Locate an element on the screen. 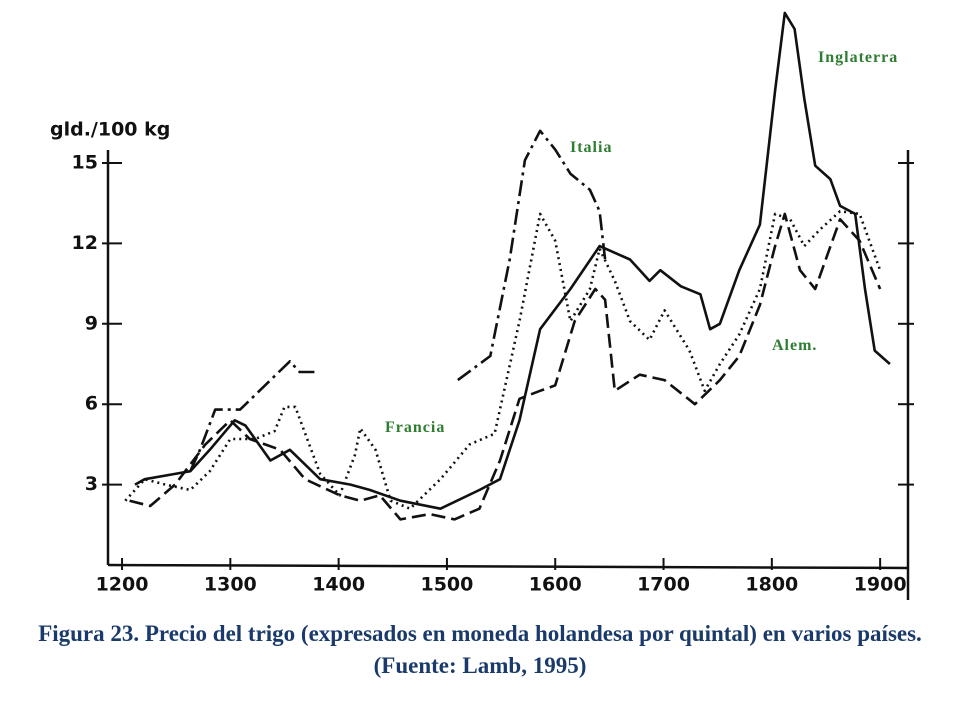  x-tick-label: 1800 is located at coordinates (771, 585).